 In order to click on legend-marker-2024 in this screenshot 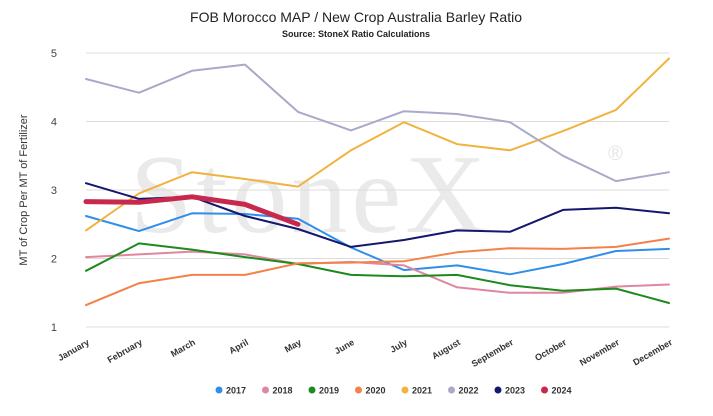, I will do `click(544, 390)`.